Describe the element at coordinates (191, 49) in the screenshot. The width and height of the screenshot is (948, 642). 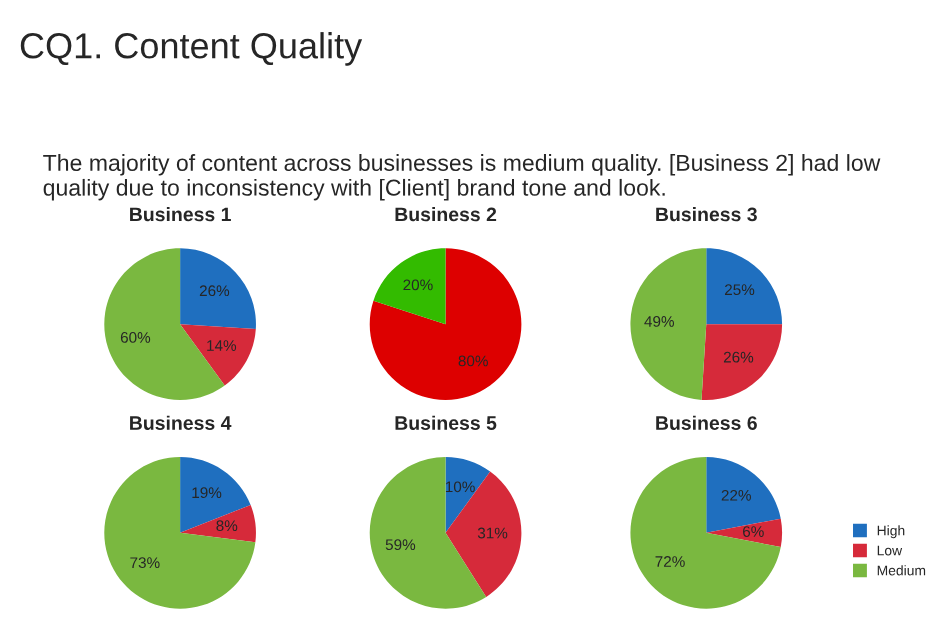
I see `text: CQ1. Content Quality` at that location.